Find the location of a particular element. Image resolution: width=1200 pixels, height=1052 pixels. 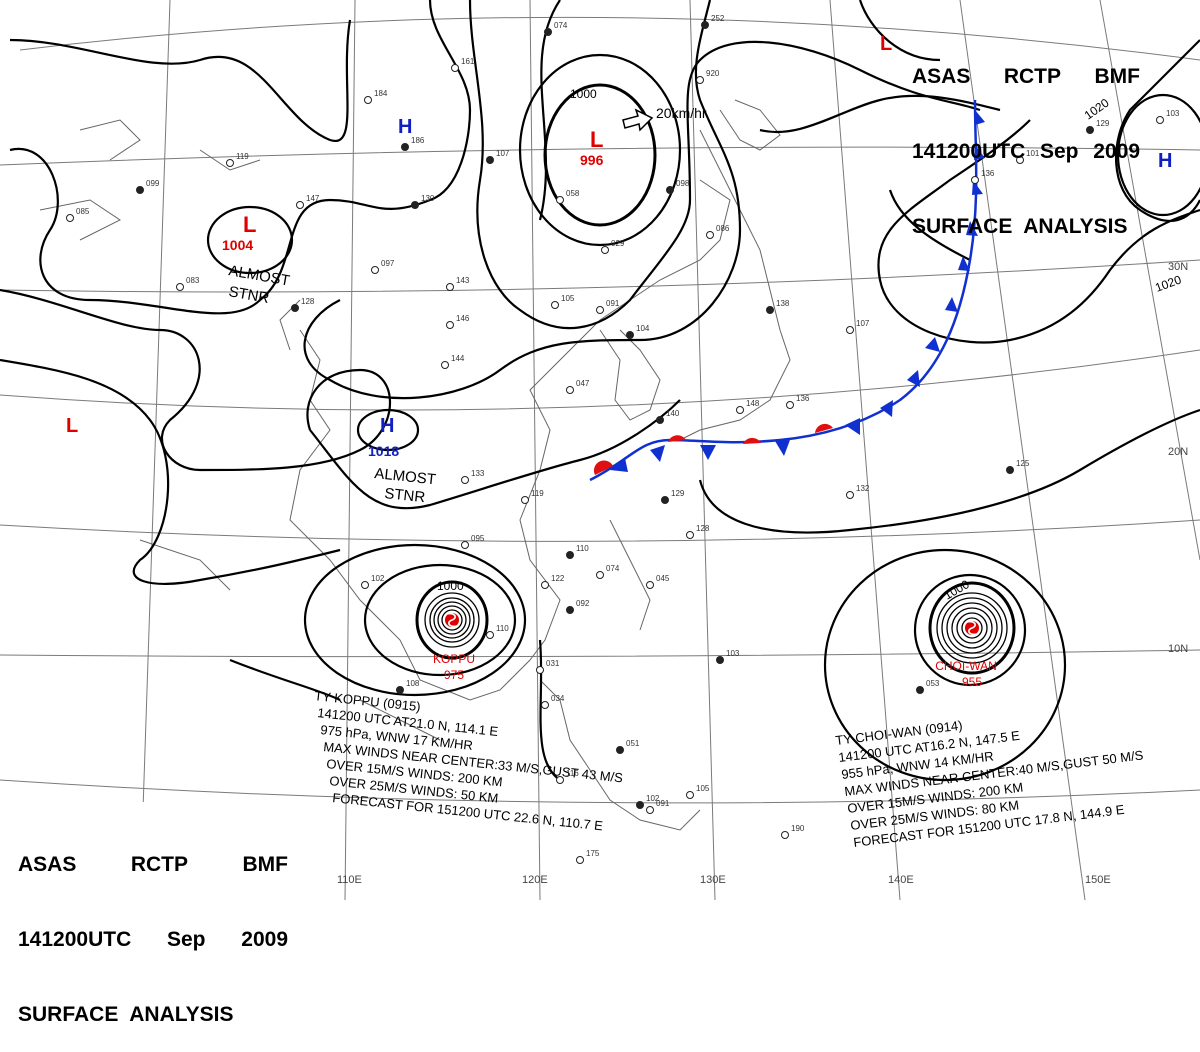

station-pressure-code: 086 is located at coordinates (723, 228).